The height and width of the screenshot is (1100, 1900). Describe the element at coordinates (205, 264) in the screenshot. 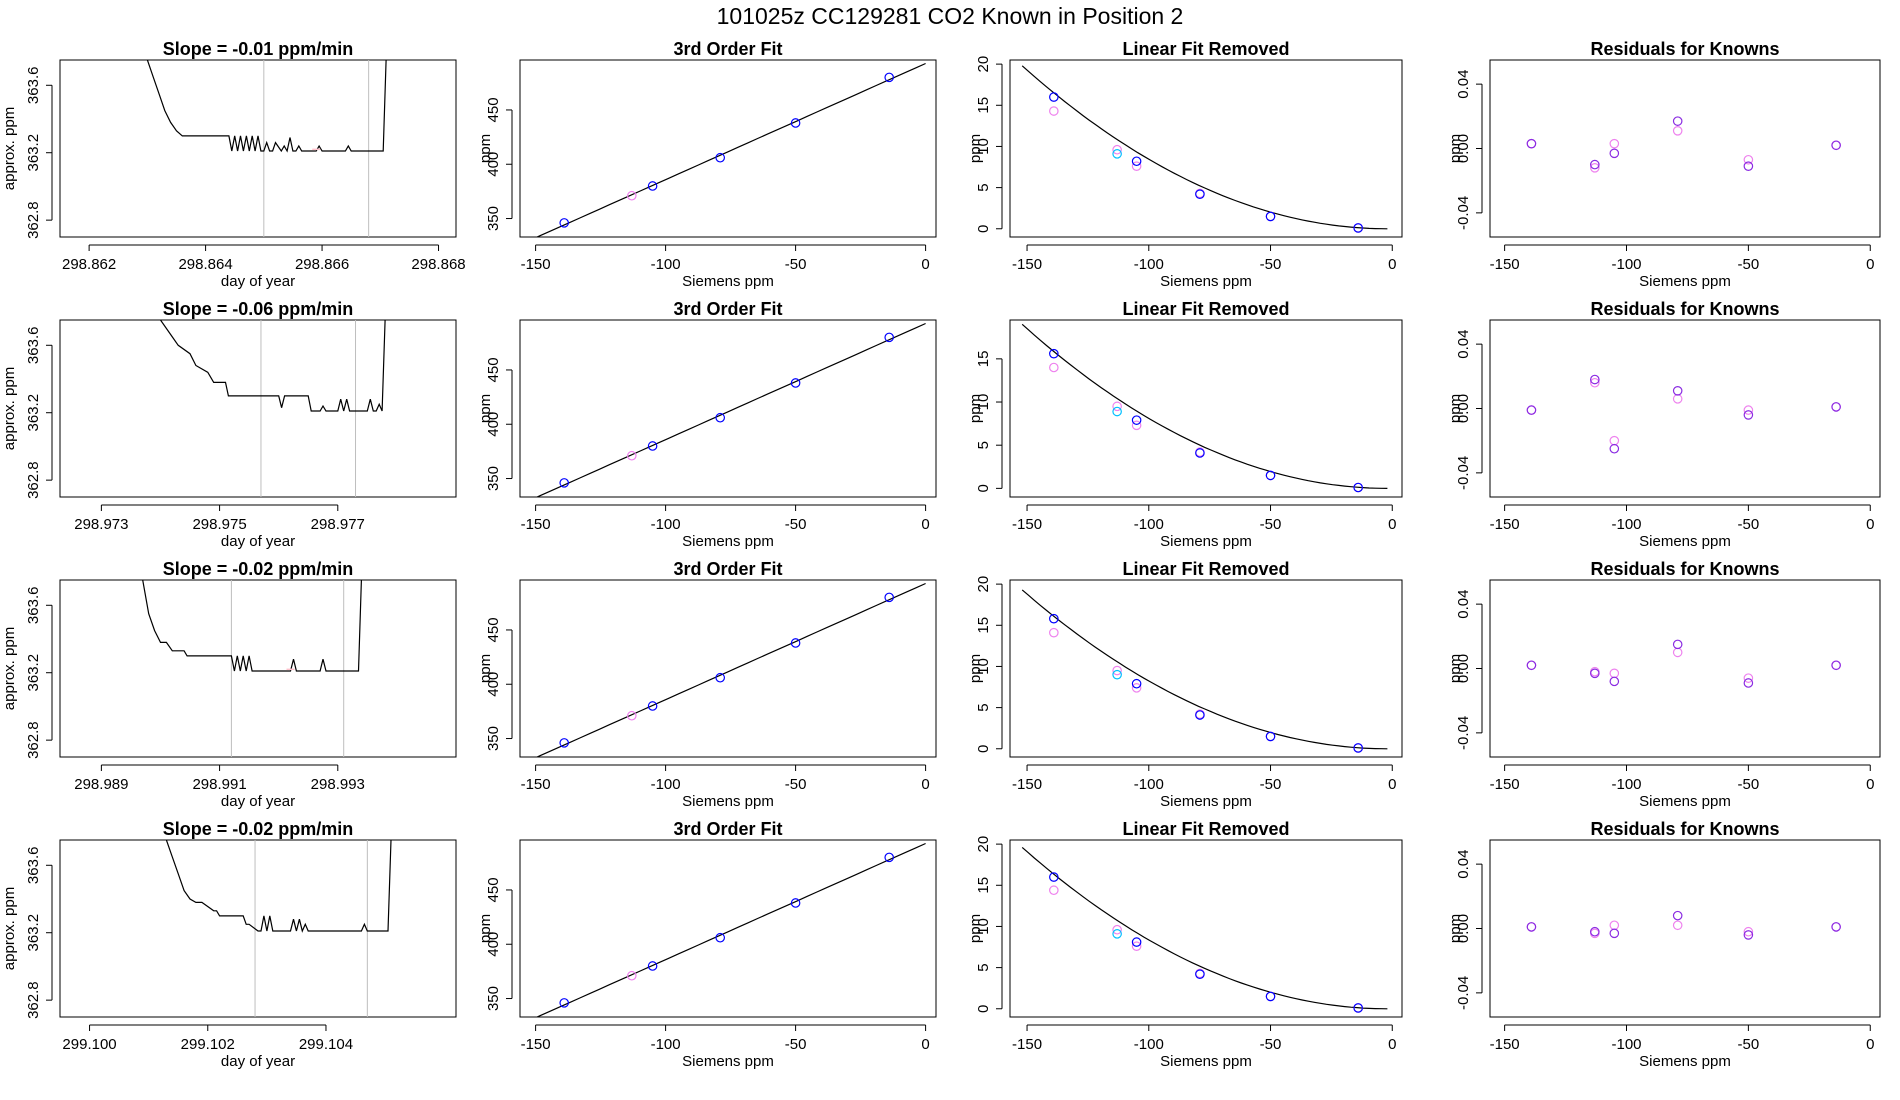

I see `x-tick-label: 298.864` at that location.